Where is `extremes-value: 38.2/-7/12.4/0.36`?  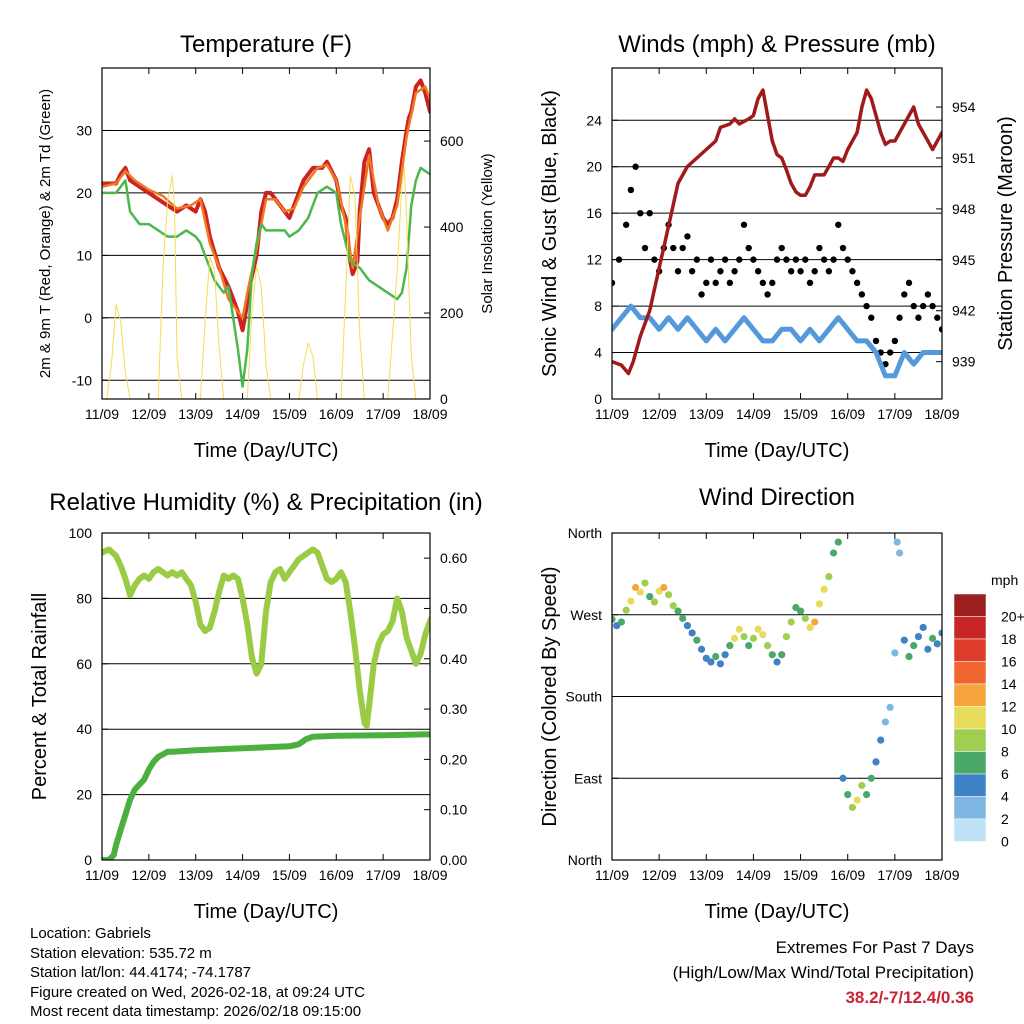
extremes-value: 38.2/-7/12.4/0.36 is located at coordinates (909, 997).